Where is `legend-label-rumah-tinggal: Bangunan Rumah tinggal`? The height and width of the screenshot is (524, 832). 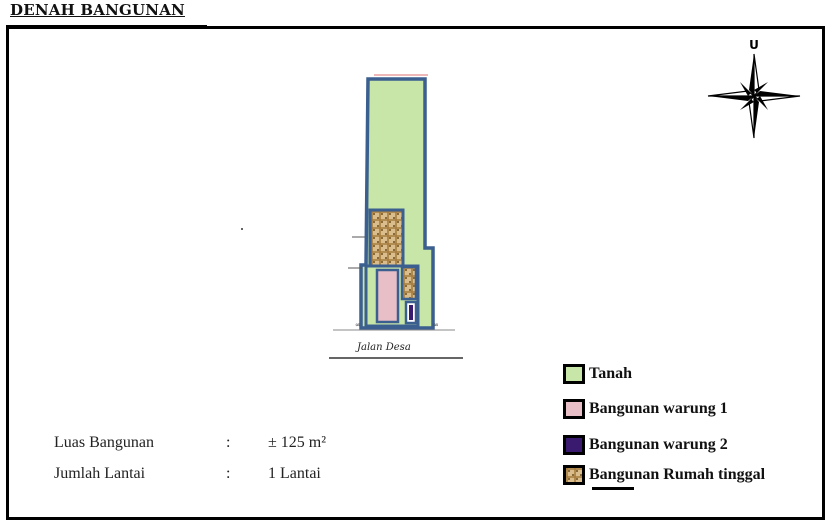
legend-label-rumah-tinggal: Bangunan Rumah tinggal is located at coordinates (677, 474).